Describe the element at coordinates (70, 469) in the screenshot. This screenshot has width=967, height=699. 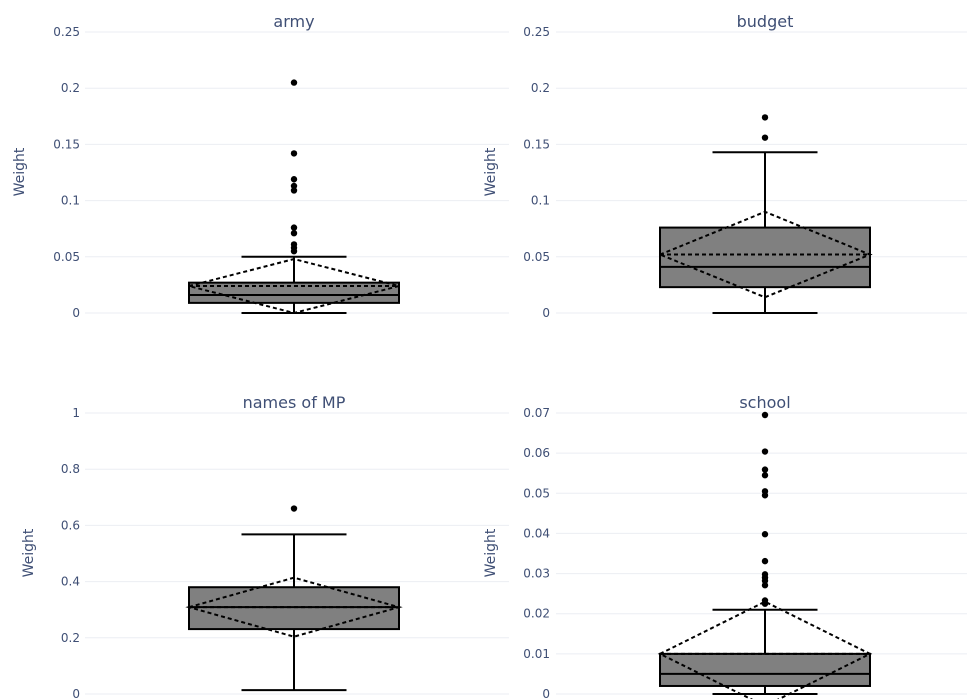
I see `y-tick-label: 0.8` at that location.